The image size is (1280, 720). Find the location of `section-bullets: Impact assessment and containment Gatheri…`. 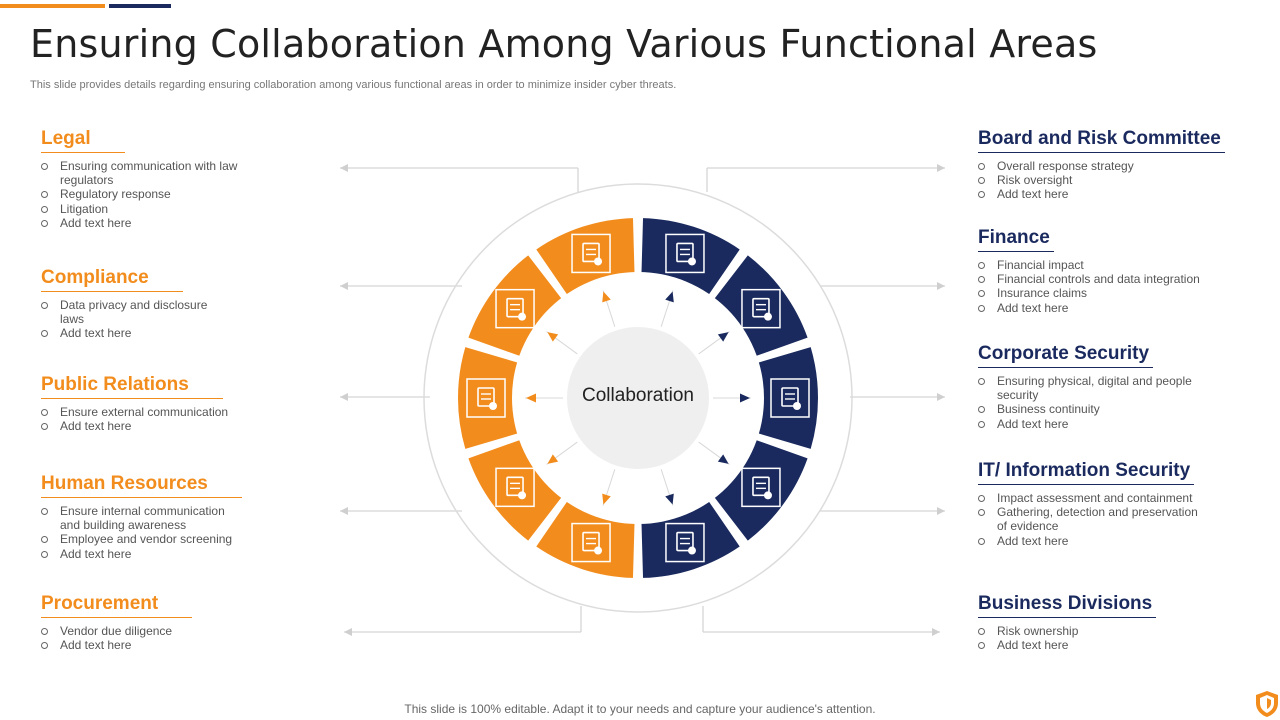

section-bullets: Impact assessment and containment Gatheri… is located at coordinates (1089, 519).